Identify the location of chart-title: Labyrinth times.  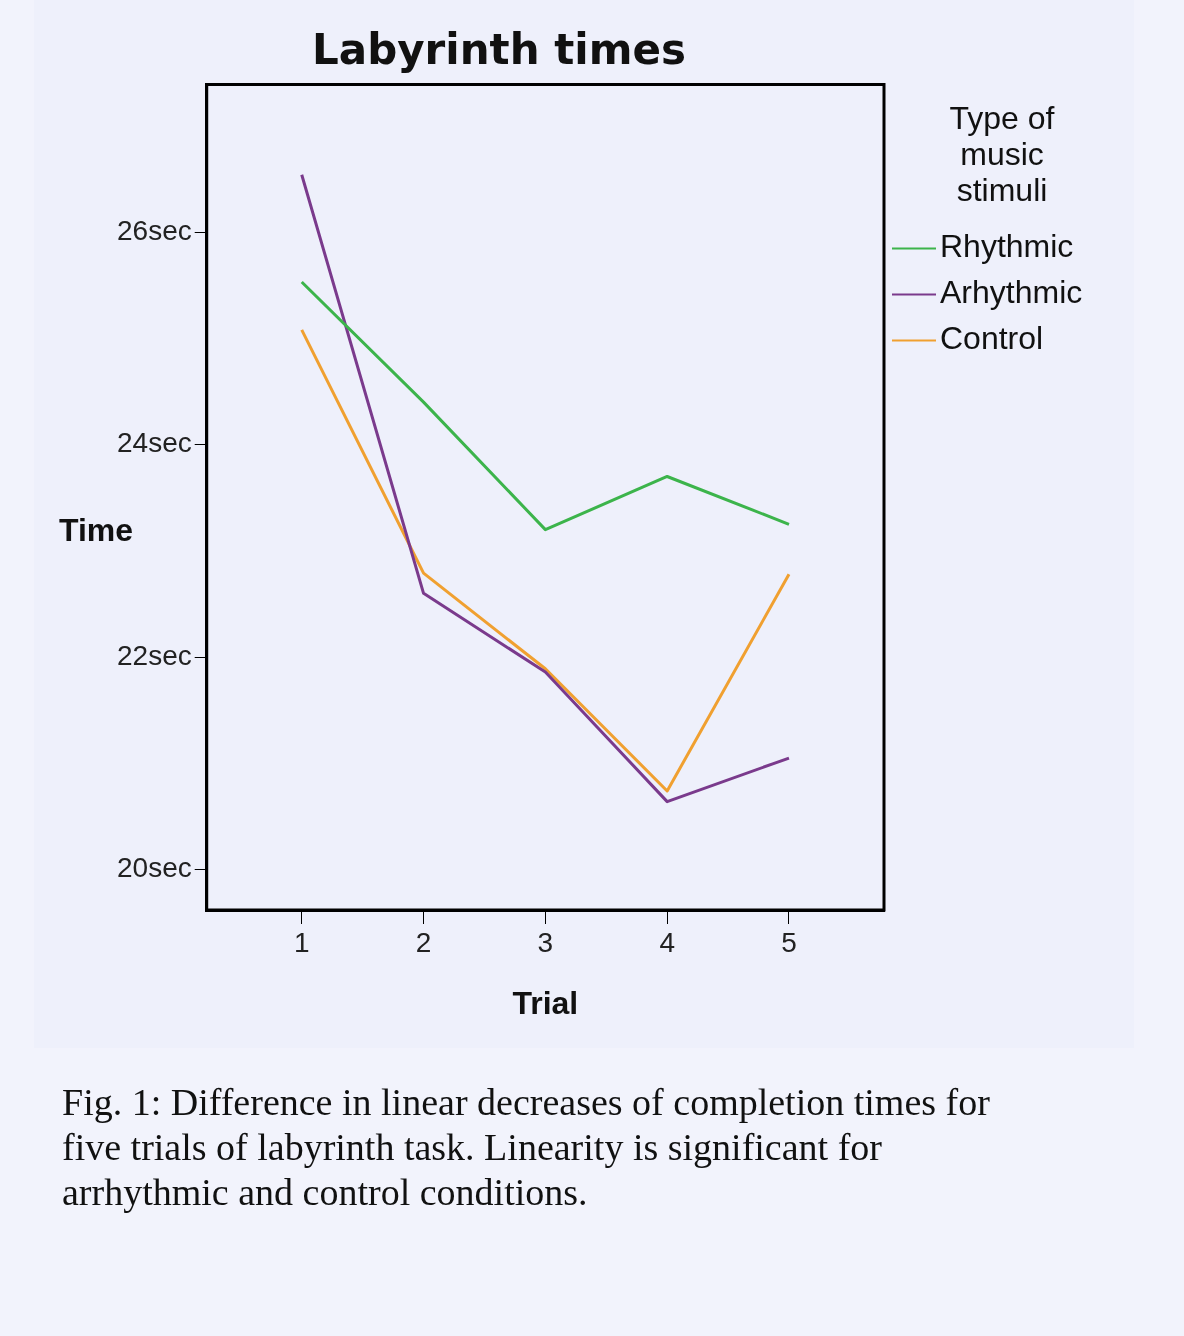
(499, 50).